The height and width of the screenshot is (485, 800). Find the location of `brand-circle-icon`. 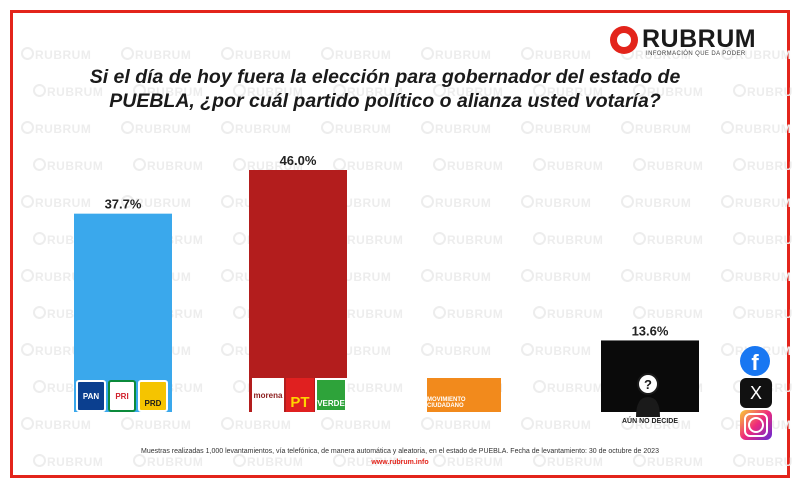

brand-circle-icon is located at coordinates (624, 40).